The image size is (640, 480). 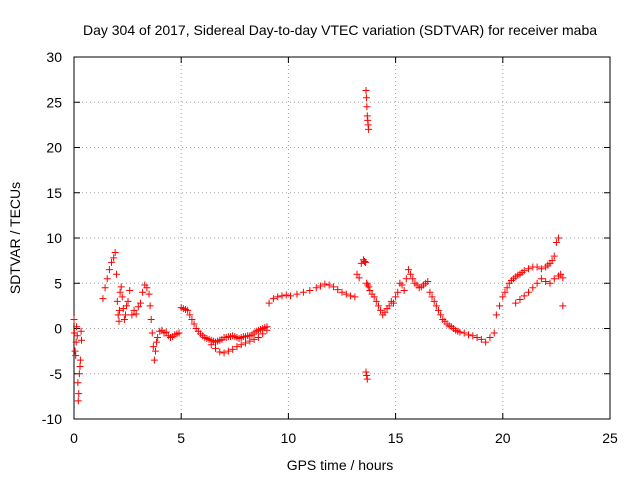 I want to click on y-tick-label: 15, so click(x=54, y=193).